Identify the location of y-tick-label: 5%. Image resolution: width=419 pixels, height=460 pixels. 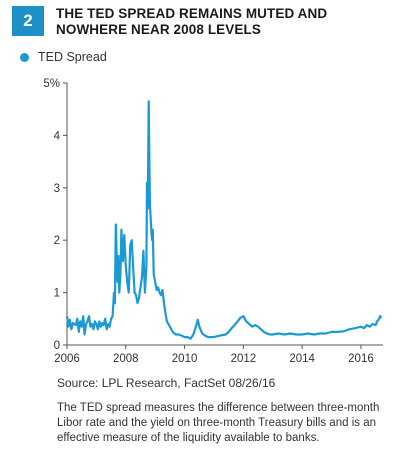
(51, 84).